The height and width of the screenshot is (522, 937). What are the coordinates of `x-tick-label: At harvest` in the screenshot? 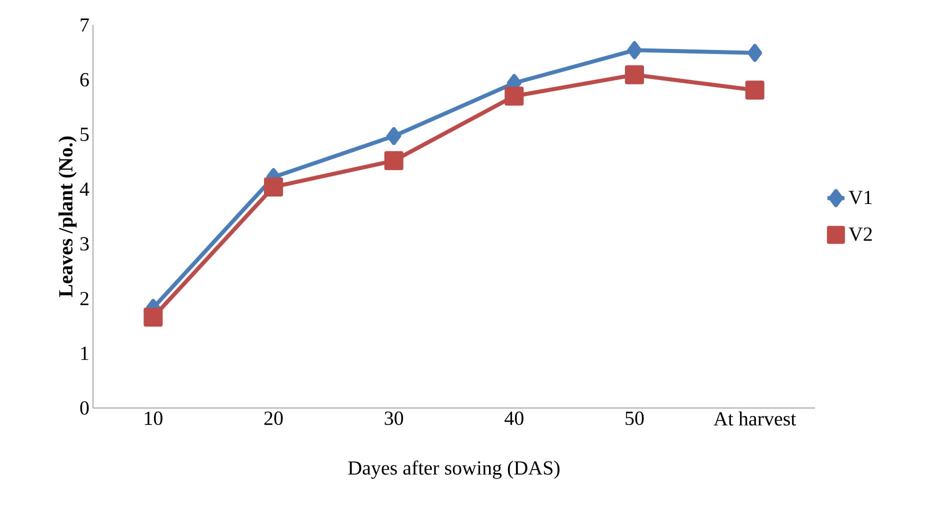 It's located at (755, 419).